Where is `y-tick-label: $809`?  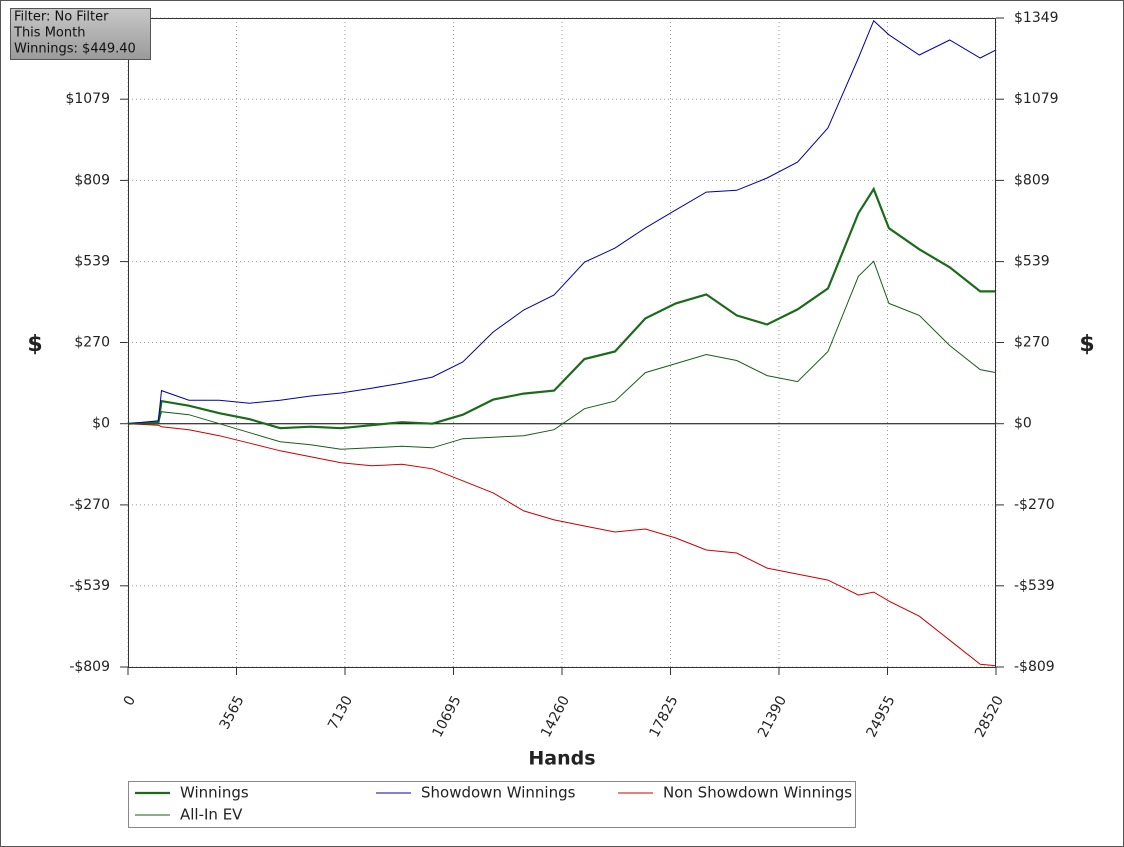
y-tick-label: $809 is located at coordinates (92, 180).